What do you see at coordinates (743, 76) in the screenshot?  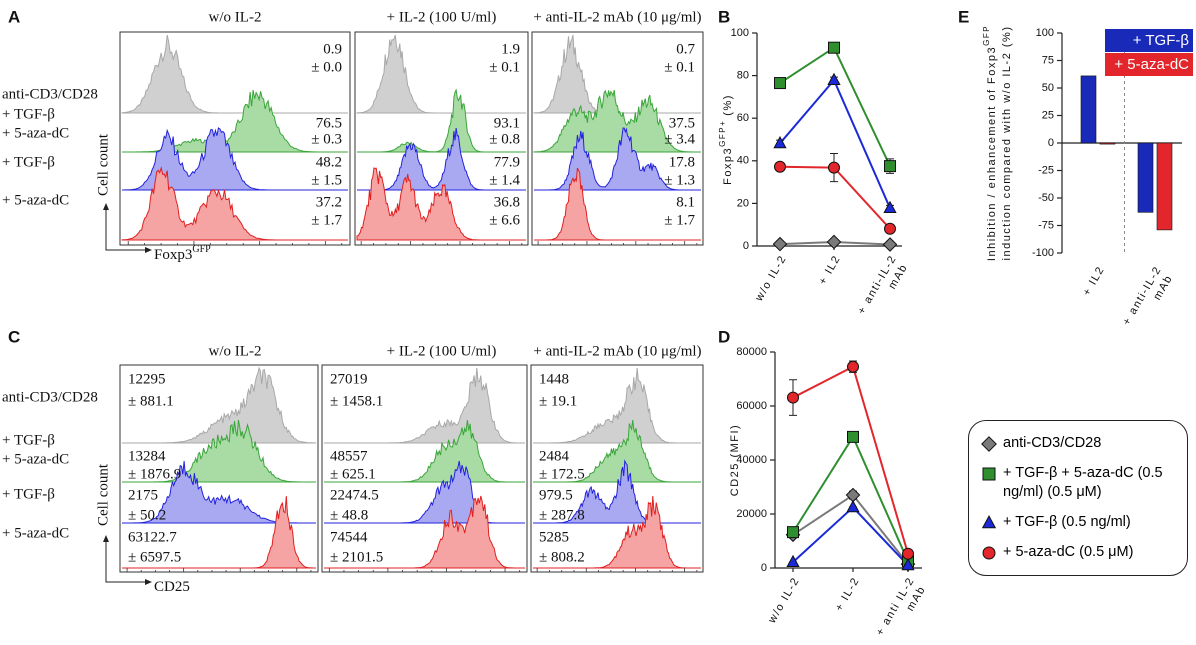 I see `y-tick-label: 80` at bounding box center [743, 76].